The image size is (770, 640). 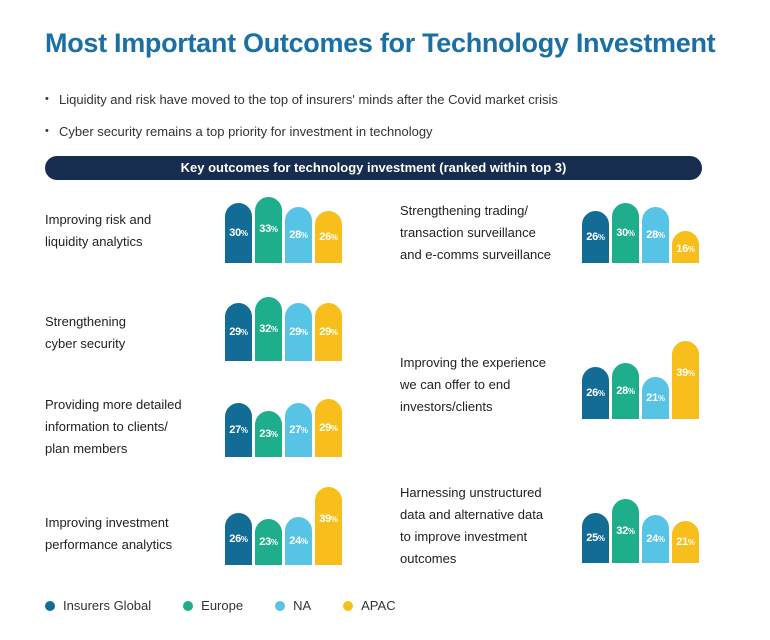 I want to click on bar-group: 26% 30% 28% 16%, so click(x=647, y=223).